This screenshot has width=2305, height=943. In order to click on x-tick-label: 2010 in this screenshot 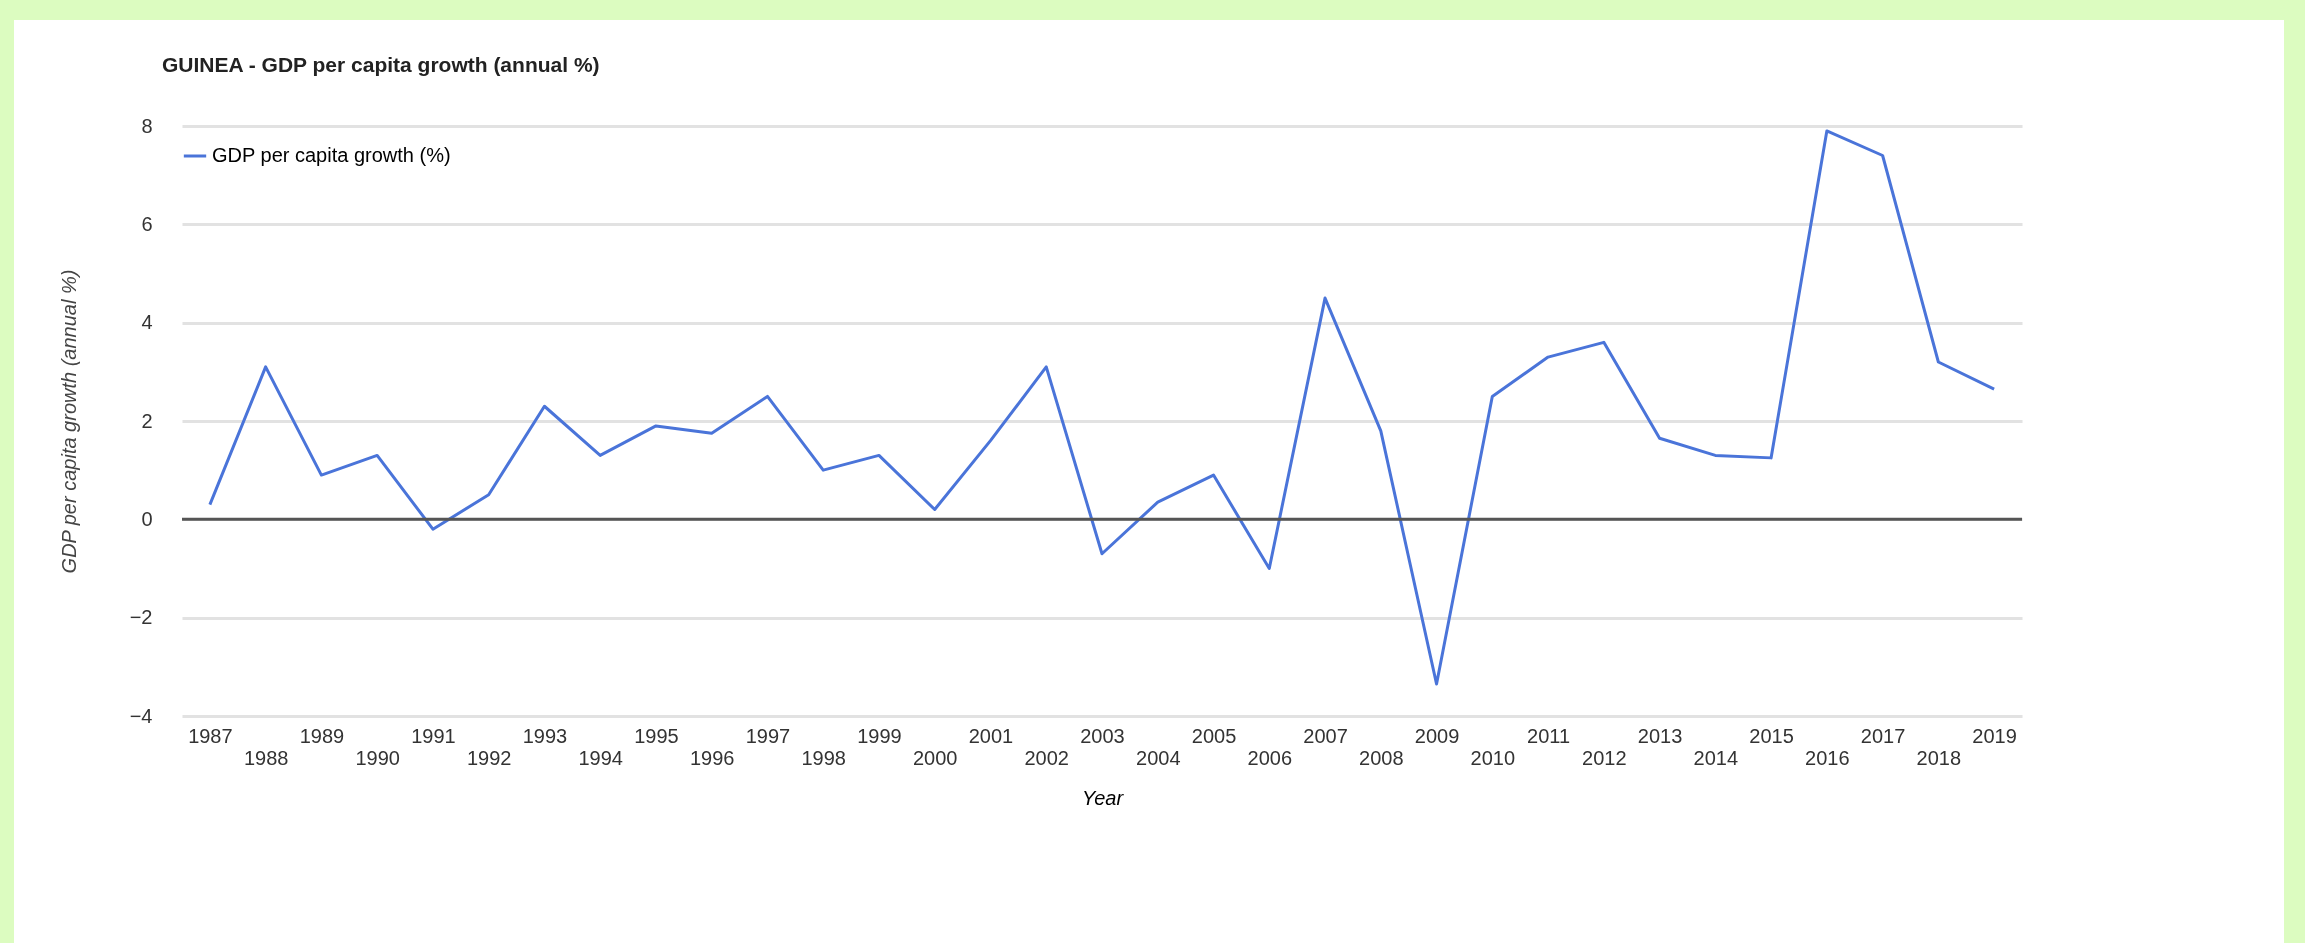, I will do `click(1493, 757)`.